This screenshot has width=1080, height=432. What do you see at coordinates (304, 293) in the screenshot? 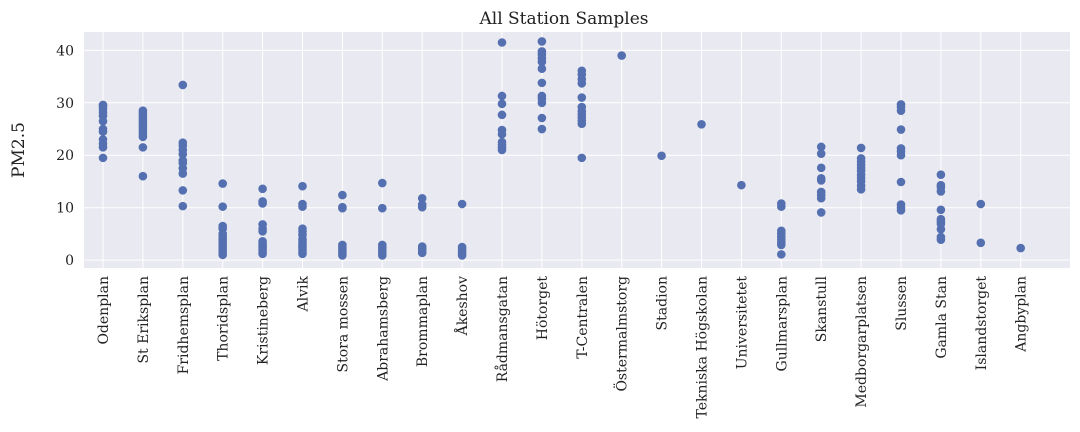
I see `x-tick-label: Alvik` at bounding box center [304, 293].